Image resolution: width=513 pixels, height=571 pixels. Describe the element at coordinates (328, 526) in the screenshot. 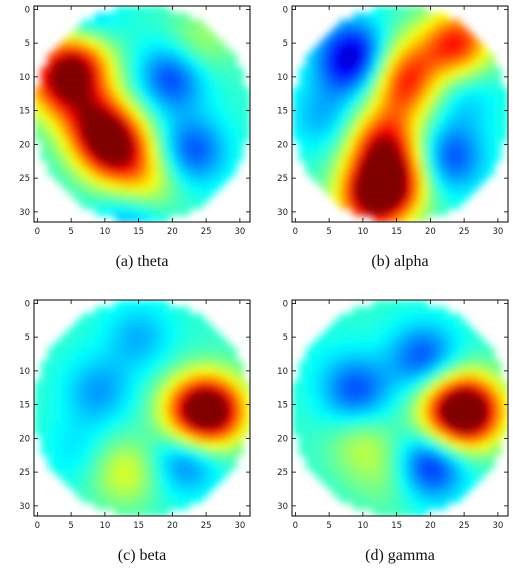

I see `x-tick-label: 5` at that location.